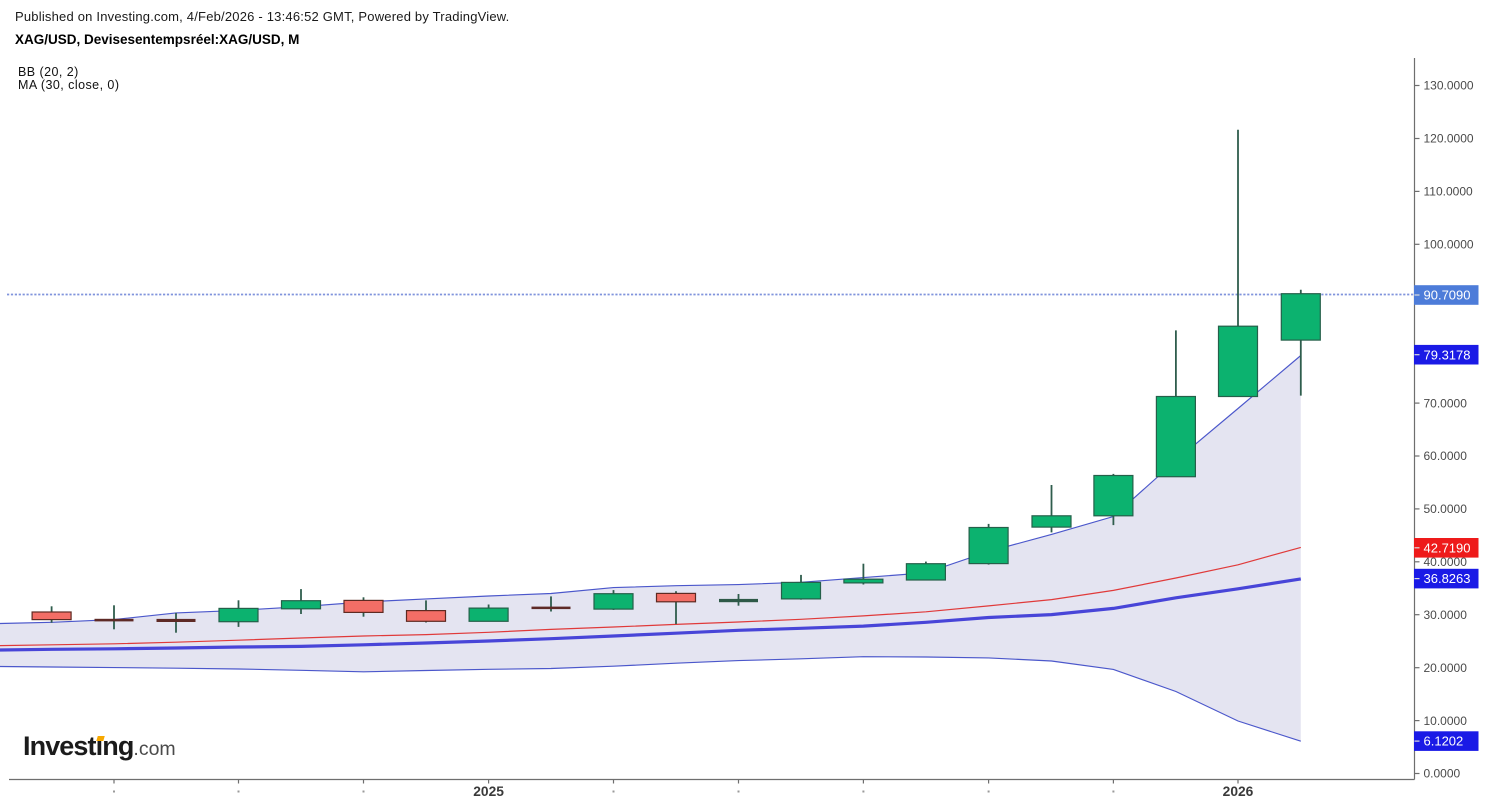  Describe the element at coordinates (1446, 562) in the screenshot. I see `svg-text: 40.0000` at that location.